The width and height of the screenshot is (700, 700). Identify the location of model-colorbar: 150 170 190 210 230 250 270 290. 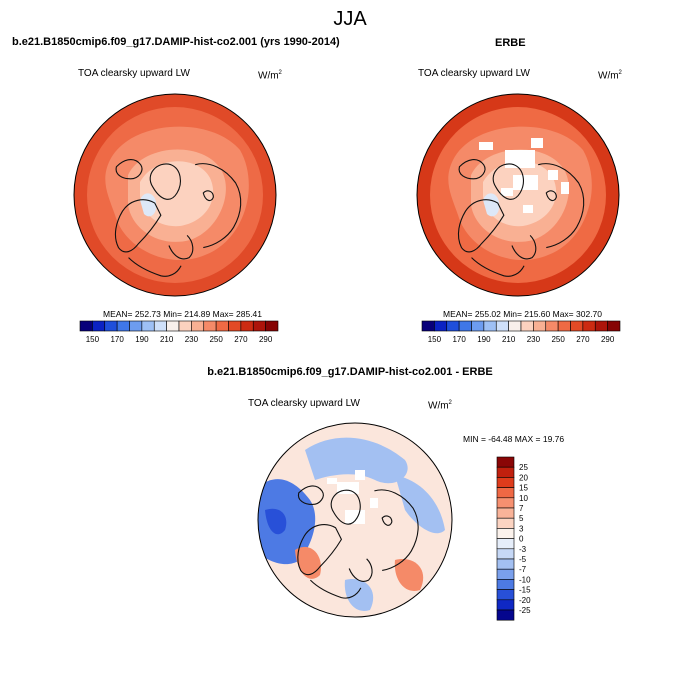
(179, 332).